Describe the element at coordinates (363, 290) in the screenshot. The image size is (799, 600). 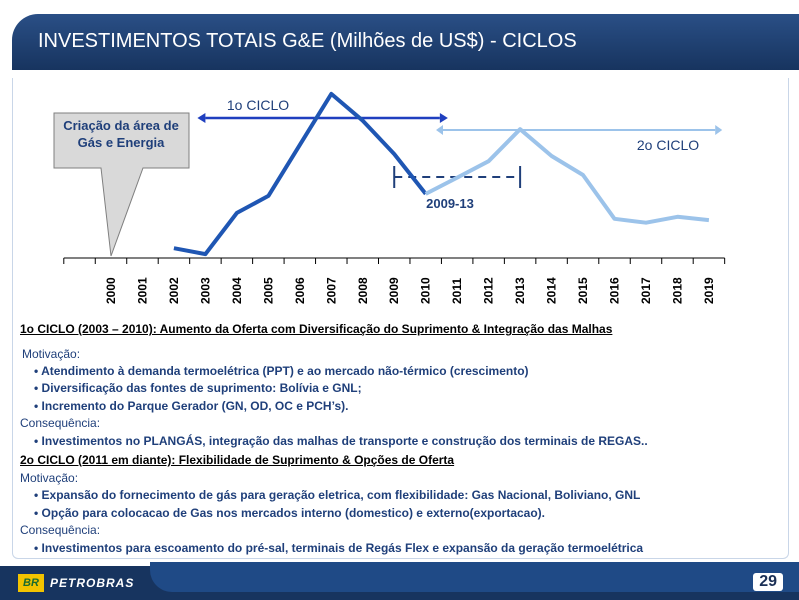
I see `x-tick-label: 2008` at that location.